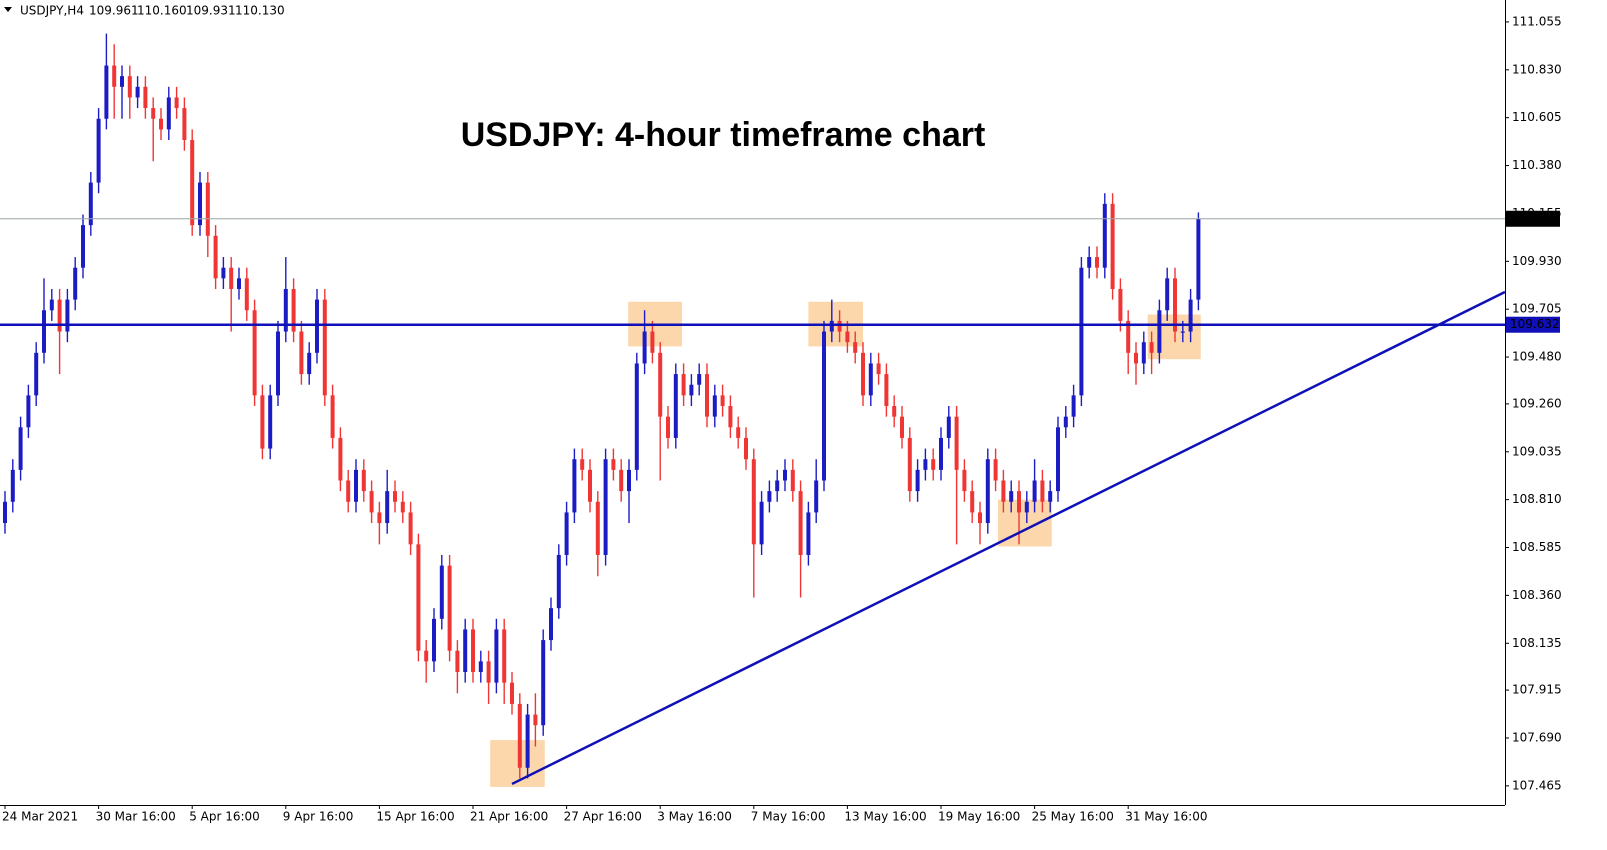 The height and width of the screenshot is (850, 1607). I want to click on y-tick-label: 107.465, so click(1537, 785).